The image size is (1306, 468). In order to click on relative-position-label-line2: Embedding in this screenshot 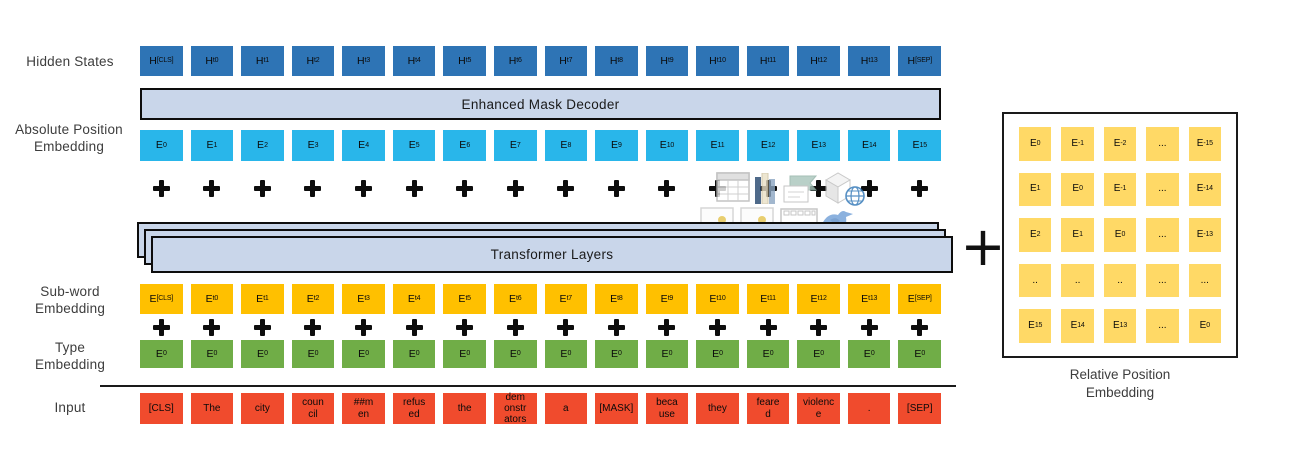, I will do `click(1120, 392)`.